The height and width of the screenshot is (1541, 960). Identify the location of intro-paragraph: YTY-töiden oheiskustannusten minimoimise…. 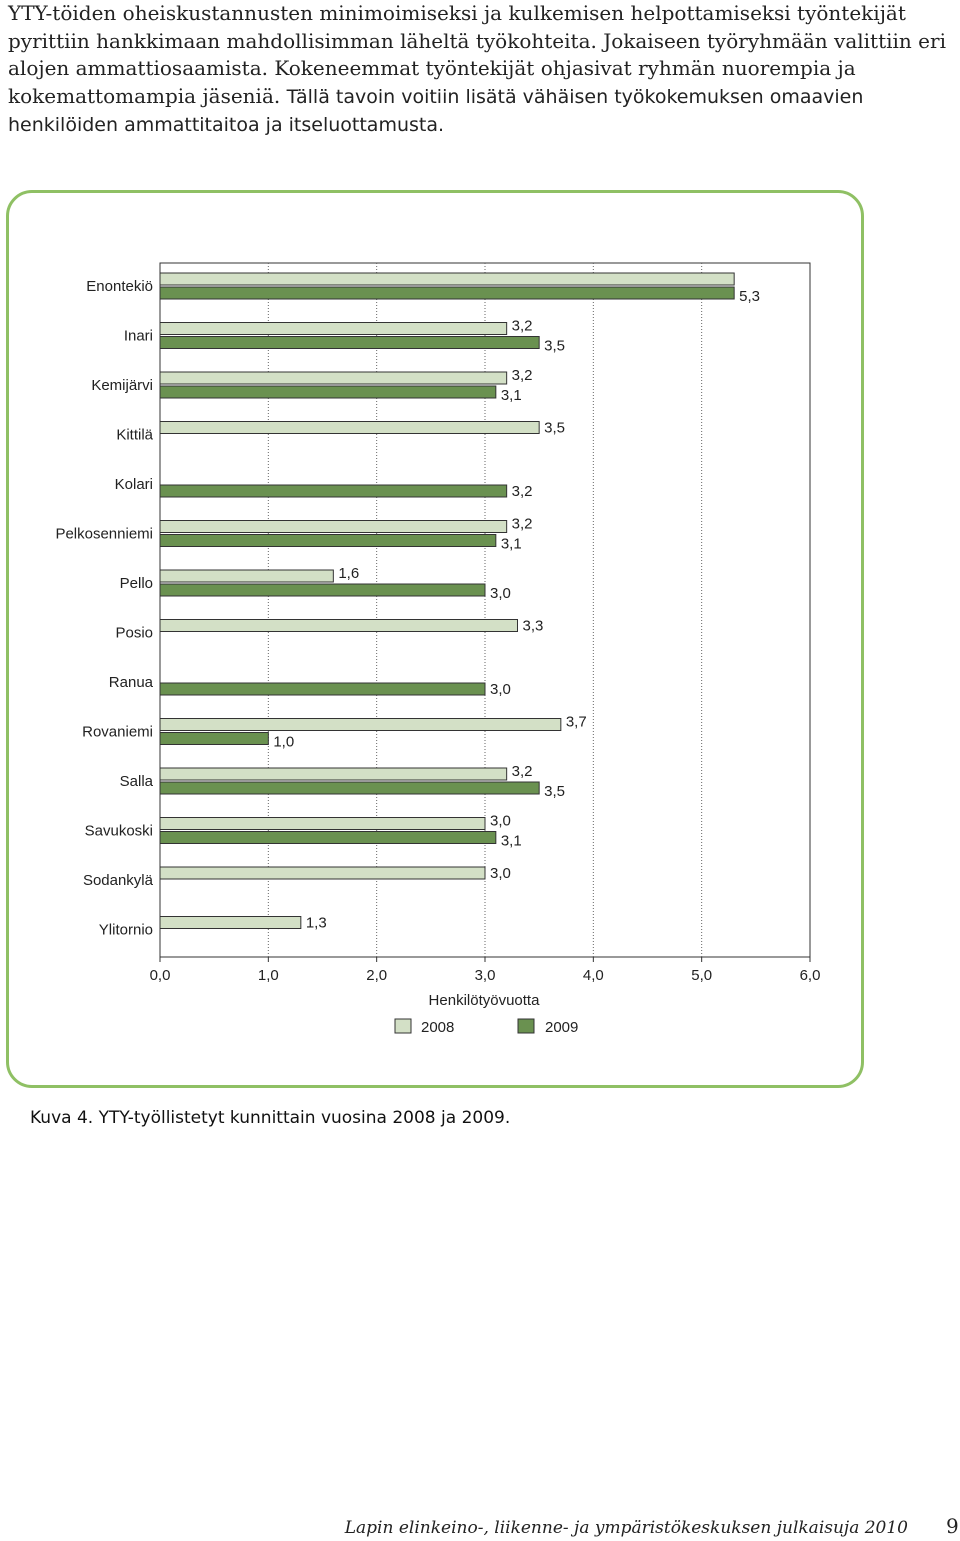
(478, 70).